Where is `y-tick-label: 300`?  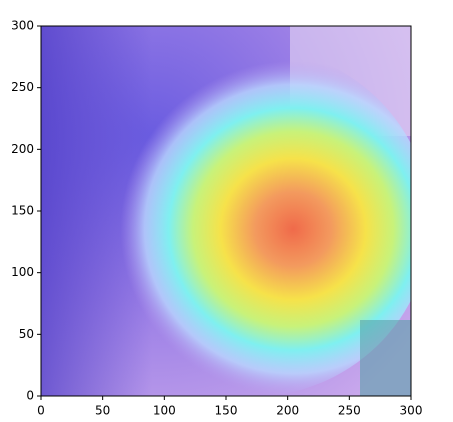 y-tick-label: 300 is located at coordinates (22, 26).